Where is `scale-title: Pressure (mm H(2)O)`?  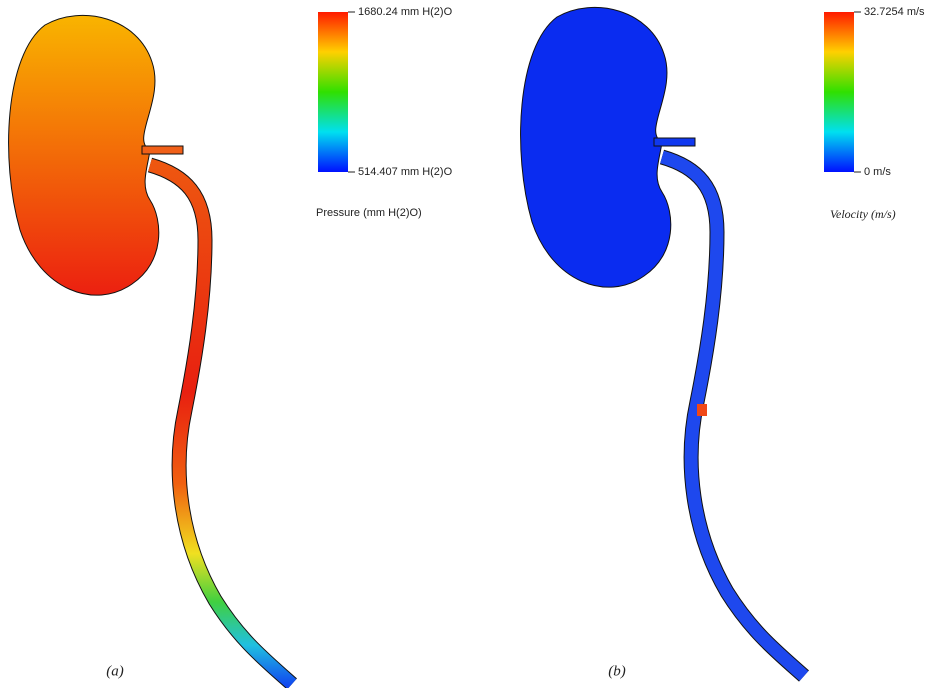
scale-title: Pressure (mm H(2)O) is located at coordinates (369, 213).